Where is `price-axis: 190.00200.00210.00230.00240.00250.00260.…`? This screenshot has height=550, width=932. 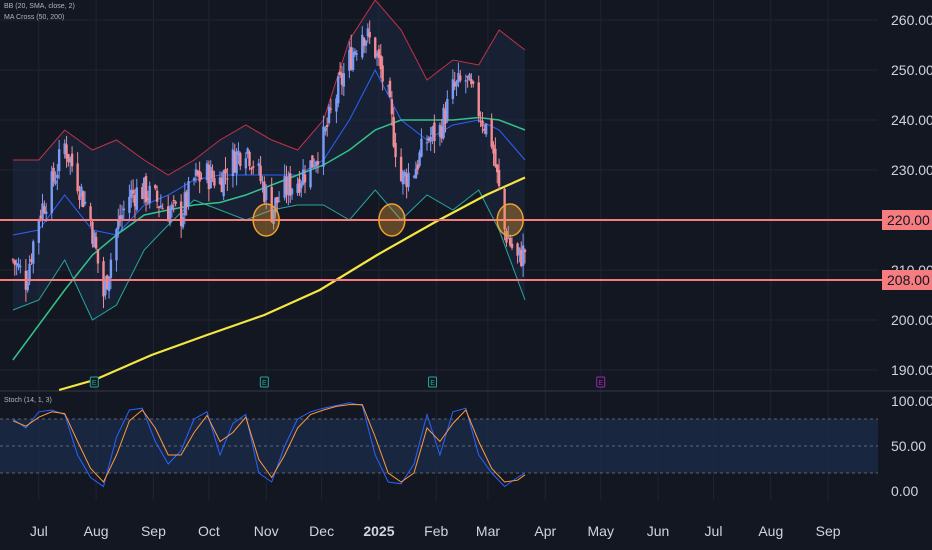 price-axis: 190.00200.00210.00230.00240.00250.00260.… is located at coordinates (907, 255).